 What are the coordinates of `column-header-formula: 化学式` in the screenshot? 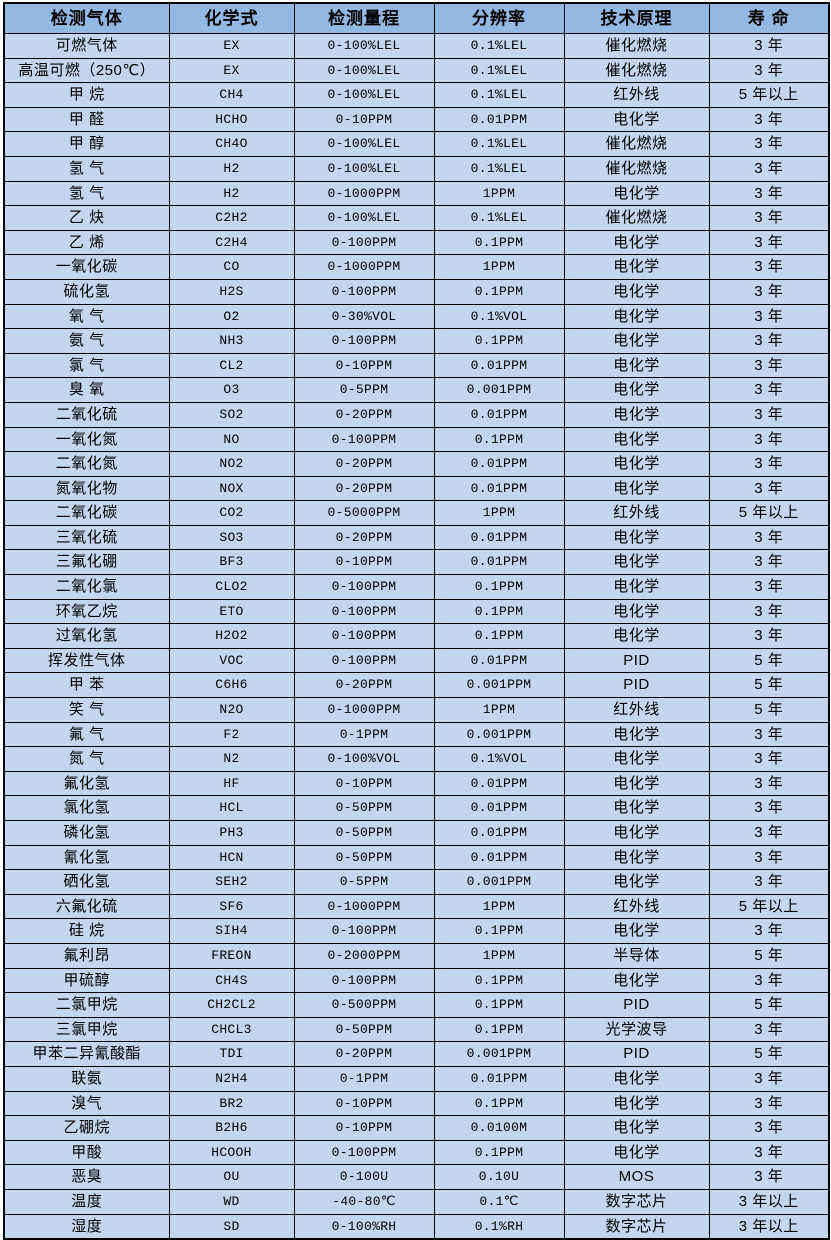 It's located at (231, 18).